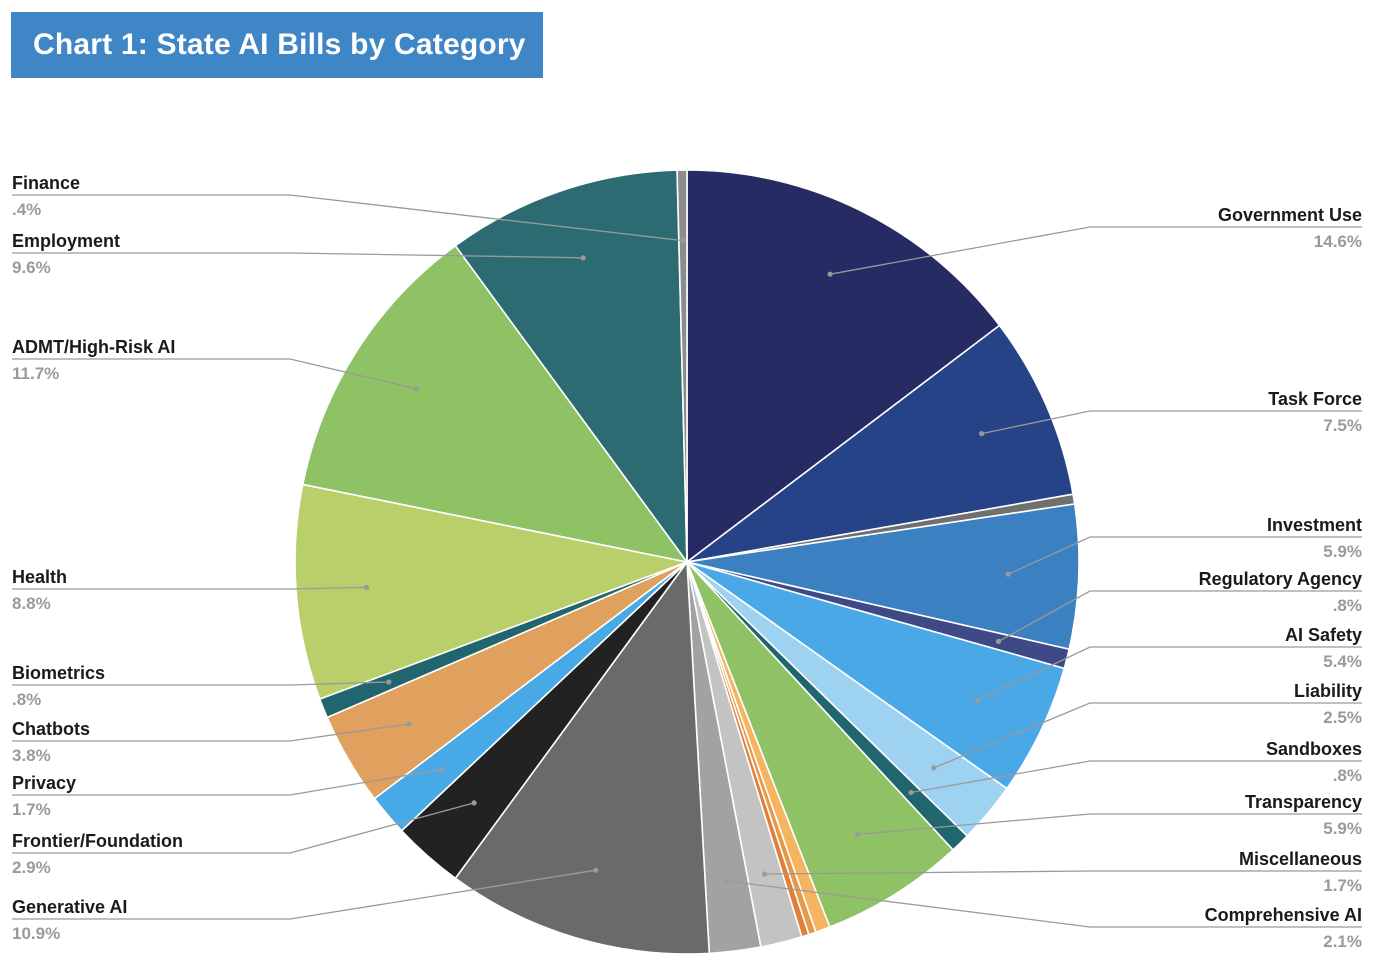 This screenshot has height=960, width=1378. What do you see at coordinates (1342, 885) in the screenshot?
I see `slice-value-miscellaneous: 1.7%` at bounding box center [1342, 885].